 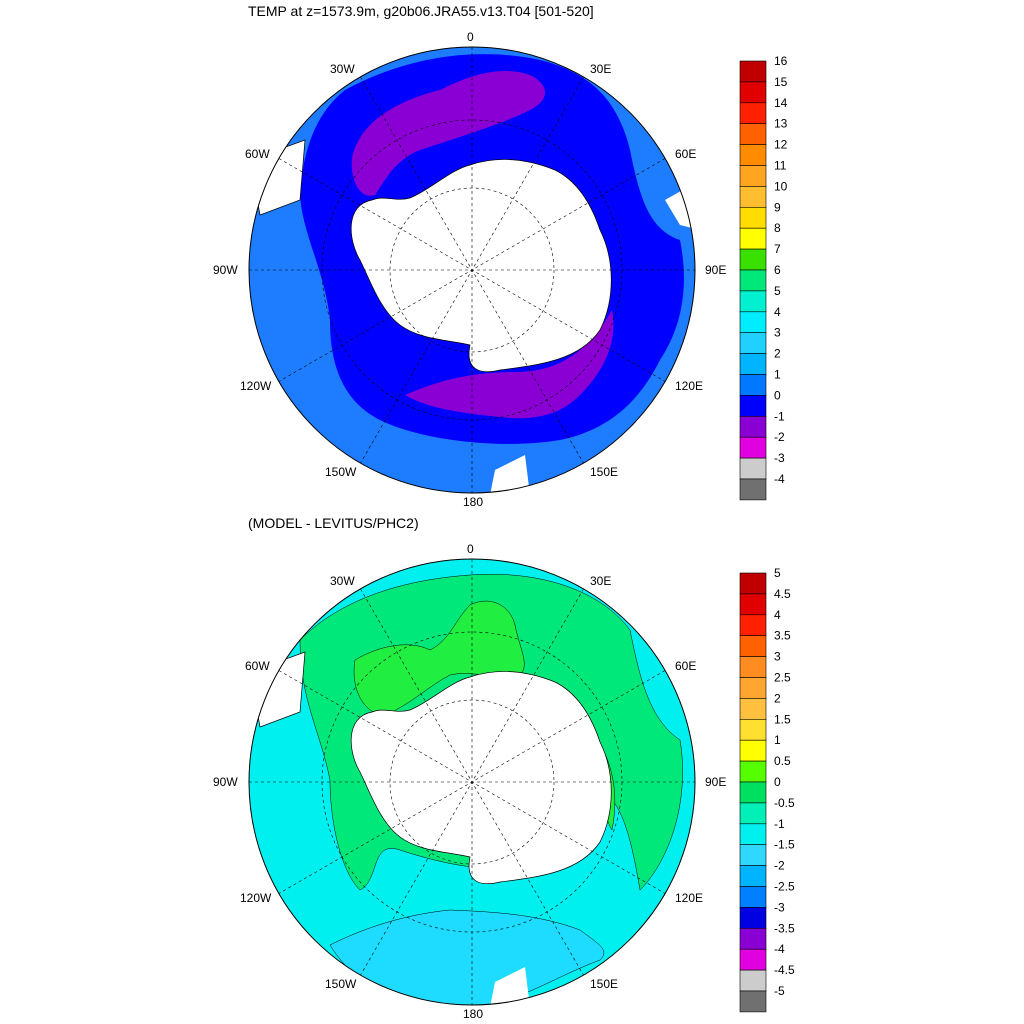 I want to click on bottom-colorbar-label: 5, so click(x=777, y=573).